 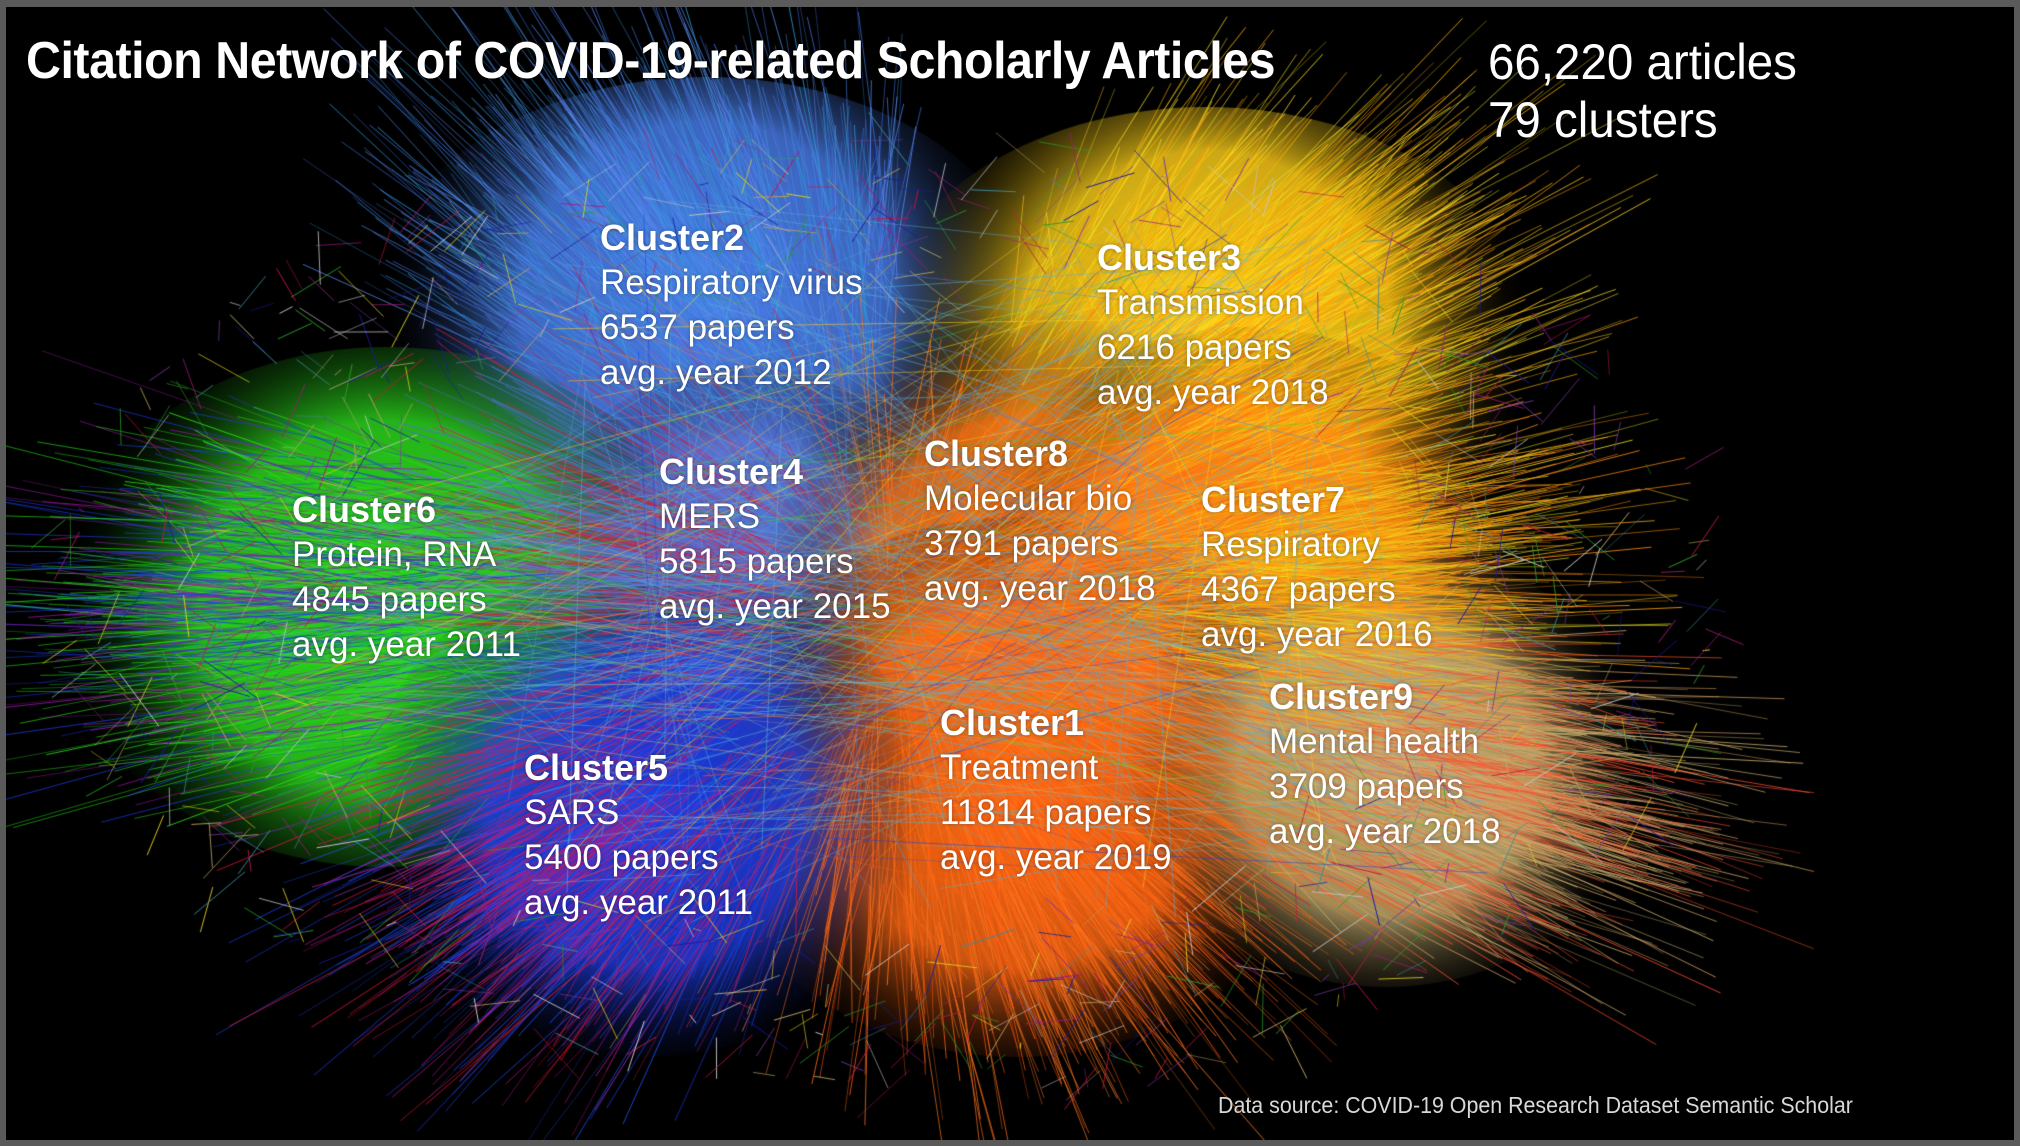 What do you see at coordinates (621, 857) in the screenshot?
I see `cluster-papers: 5400 papers` at bounding box center [621, 857].